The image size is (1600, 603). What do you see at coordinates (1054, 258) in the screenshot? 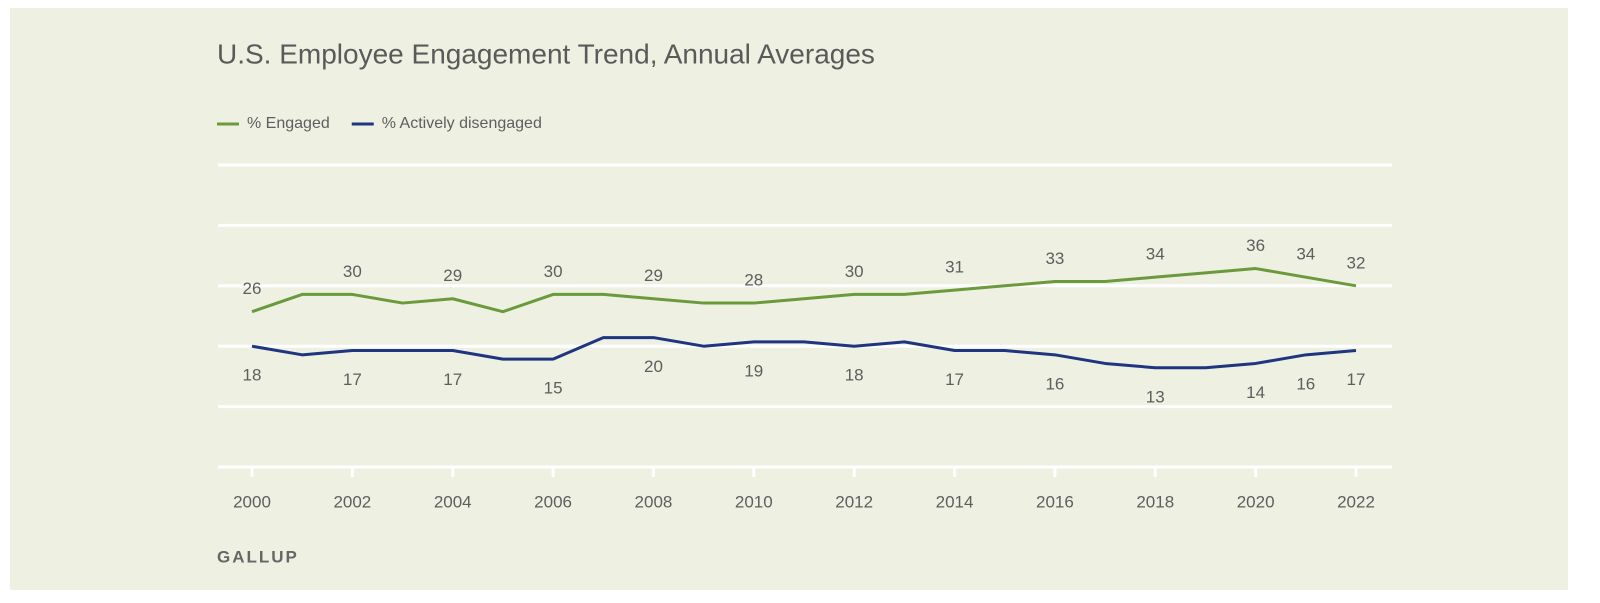
I see `data-label: 33` at bounding box center [1054, 258].